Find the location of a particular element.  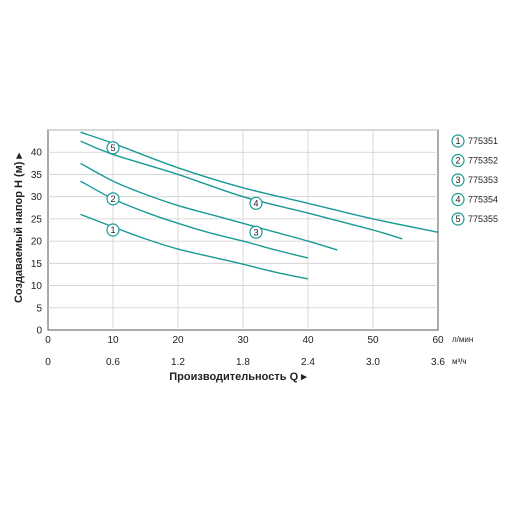

y-tick-labels: 0 5 10 15 20 25 30 35 40 is located at coordinates (37, 242).